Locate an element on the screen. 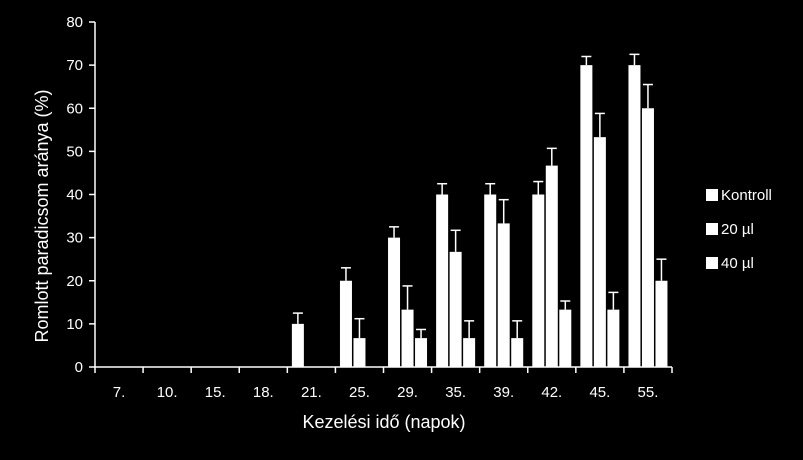  x-tick-label: 55. is located at coordinates (648, 392).